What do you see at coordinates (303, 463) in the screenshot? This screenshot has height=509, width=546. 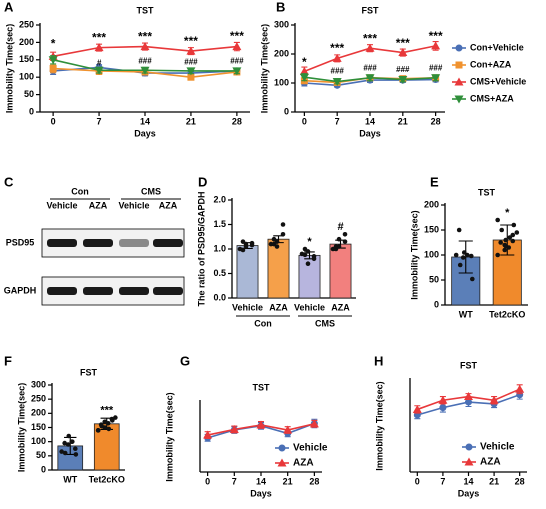 I see `legend-label: AZA` at bounding box center [303, 463].